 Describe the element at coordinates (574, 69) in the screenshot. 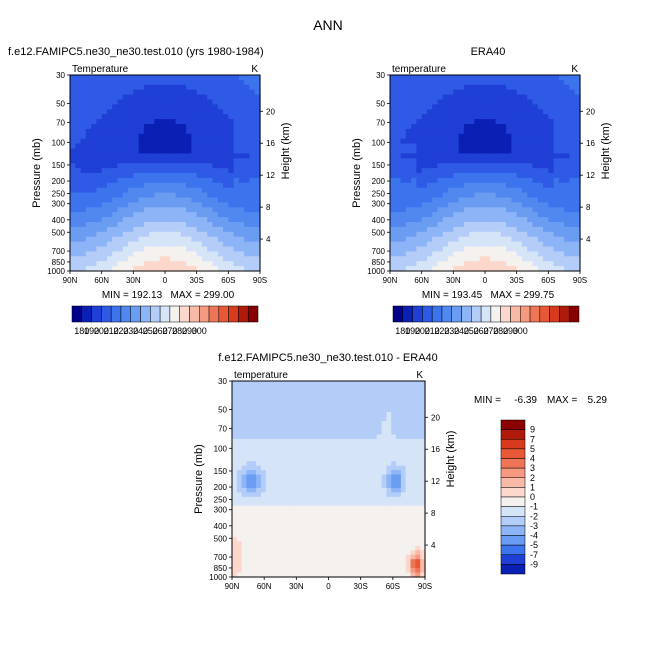

I see `units-label: K` at that location.